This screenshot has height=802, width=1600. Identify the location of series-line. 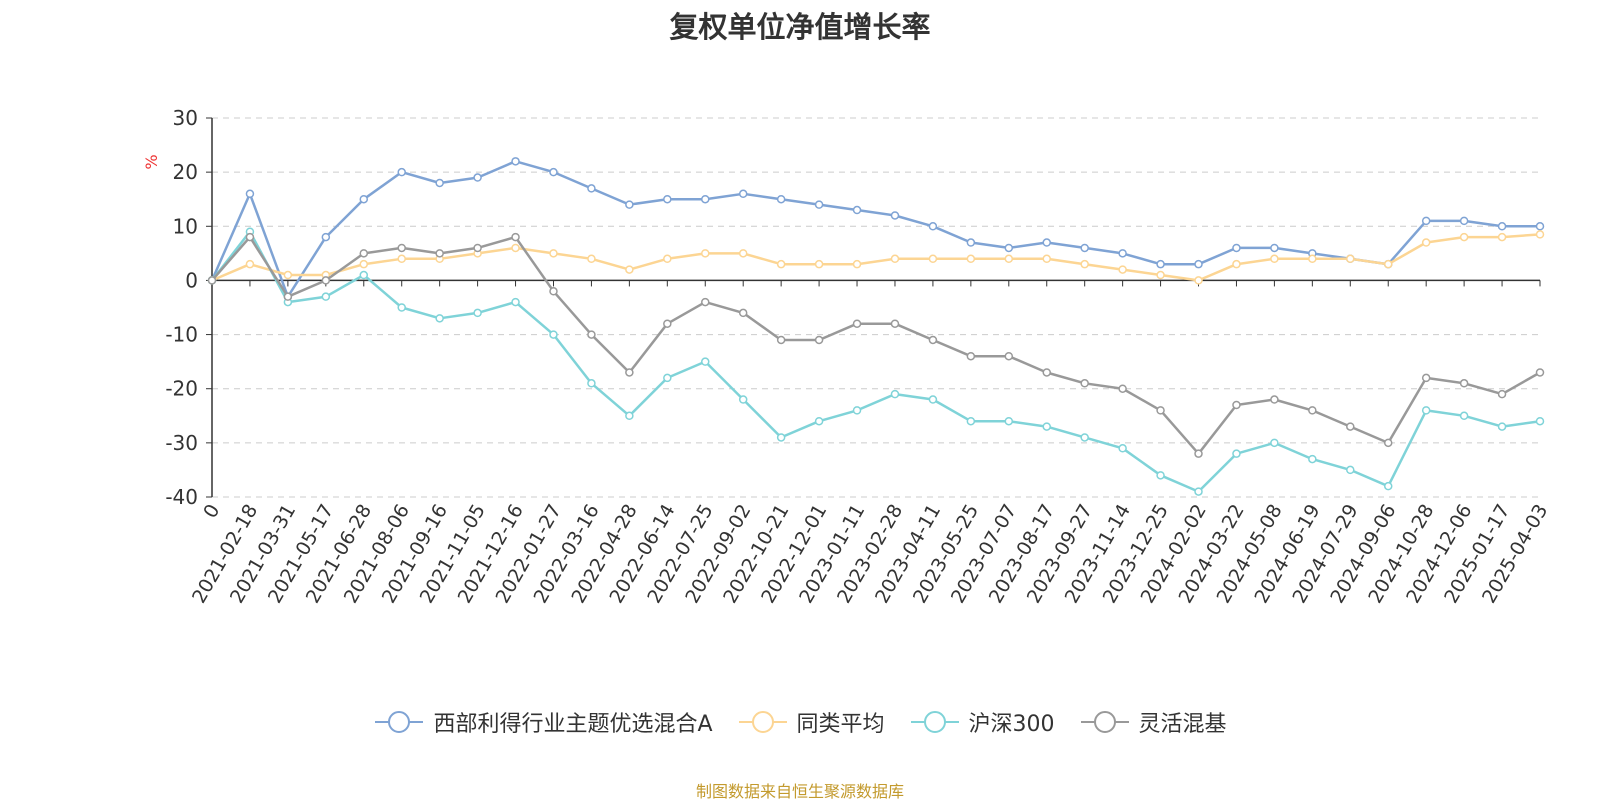
(876, 257).